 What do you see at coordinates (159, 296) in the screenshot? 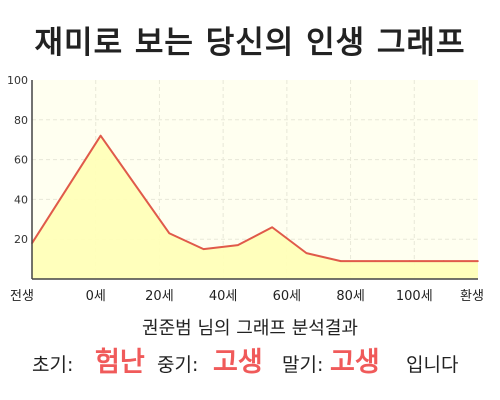
I see `x-tick-label: 20세` at bounding box center [159, 296].